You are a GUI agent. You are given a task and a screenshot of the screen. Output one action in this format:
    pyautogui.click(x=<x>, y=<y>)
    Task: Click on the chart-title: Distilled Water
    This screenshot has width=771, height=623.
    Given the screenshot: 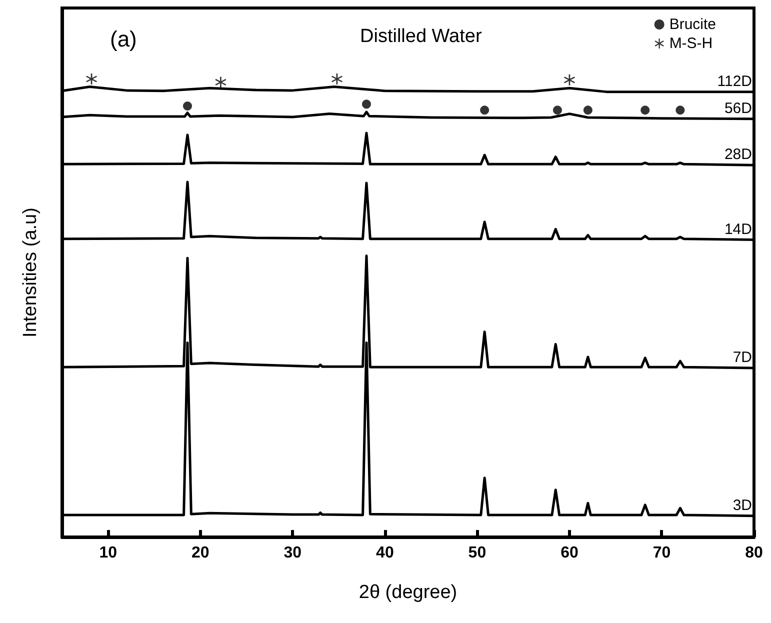 What is the action you would take?
    pyautogui.click(x=421, y=36)
    